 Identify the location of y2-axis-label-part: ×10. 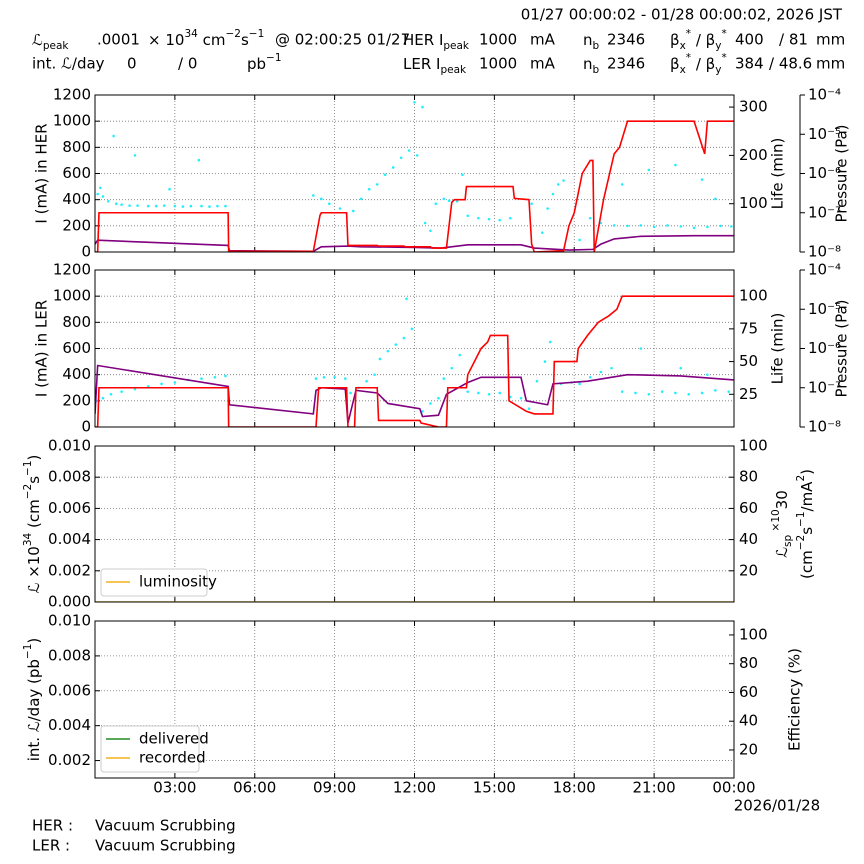
(776, 522).